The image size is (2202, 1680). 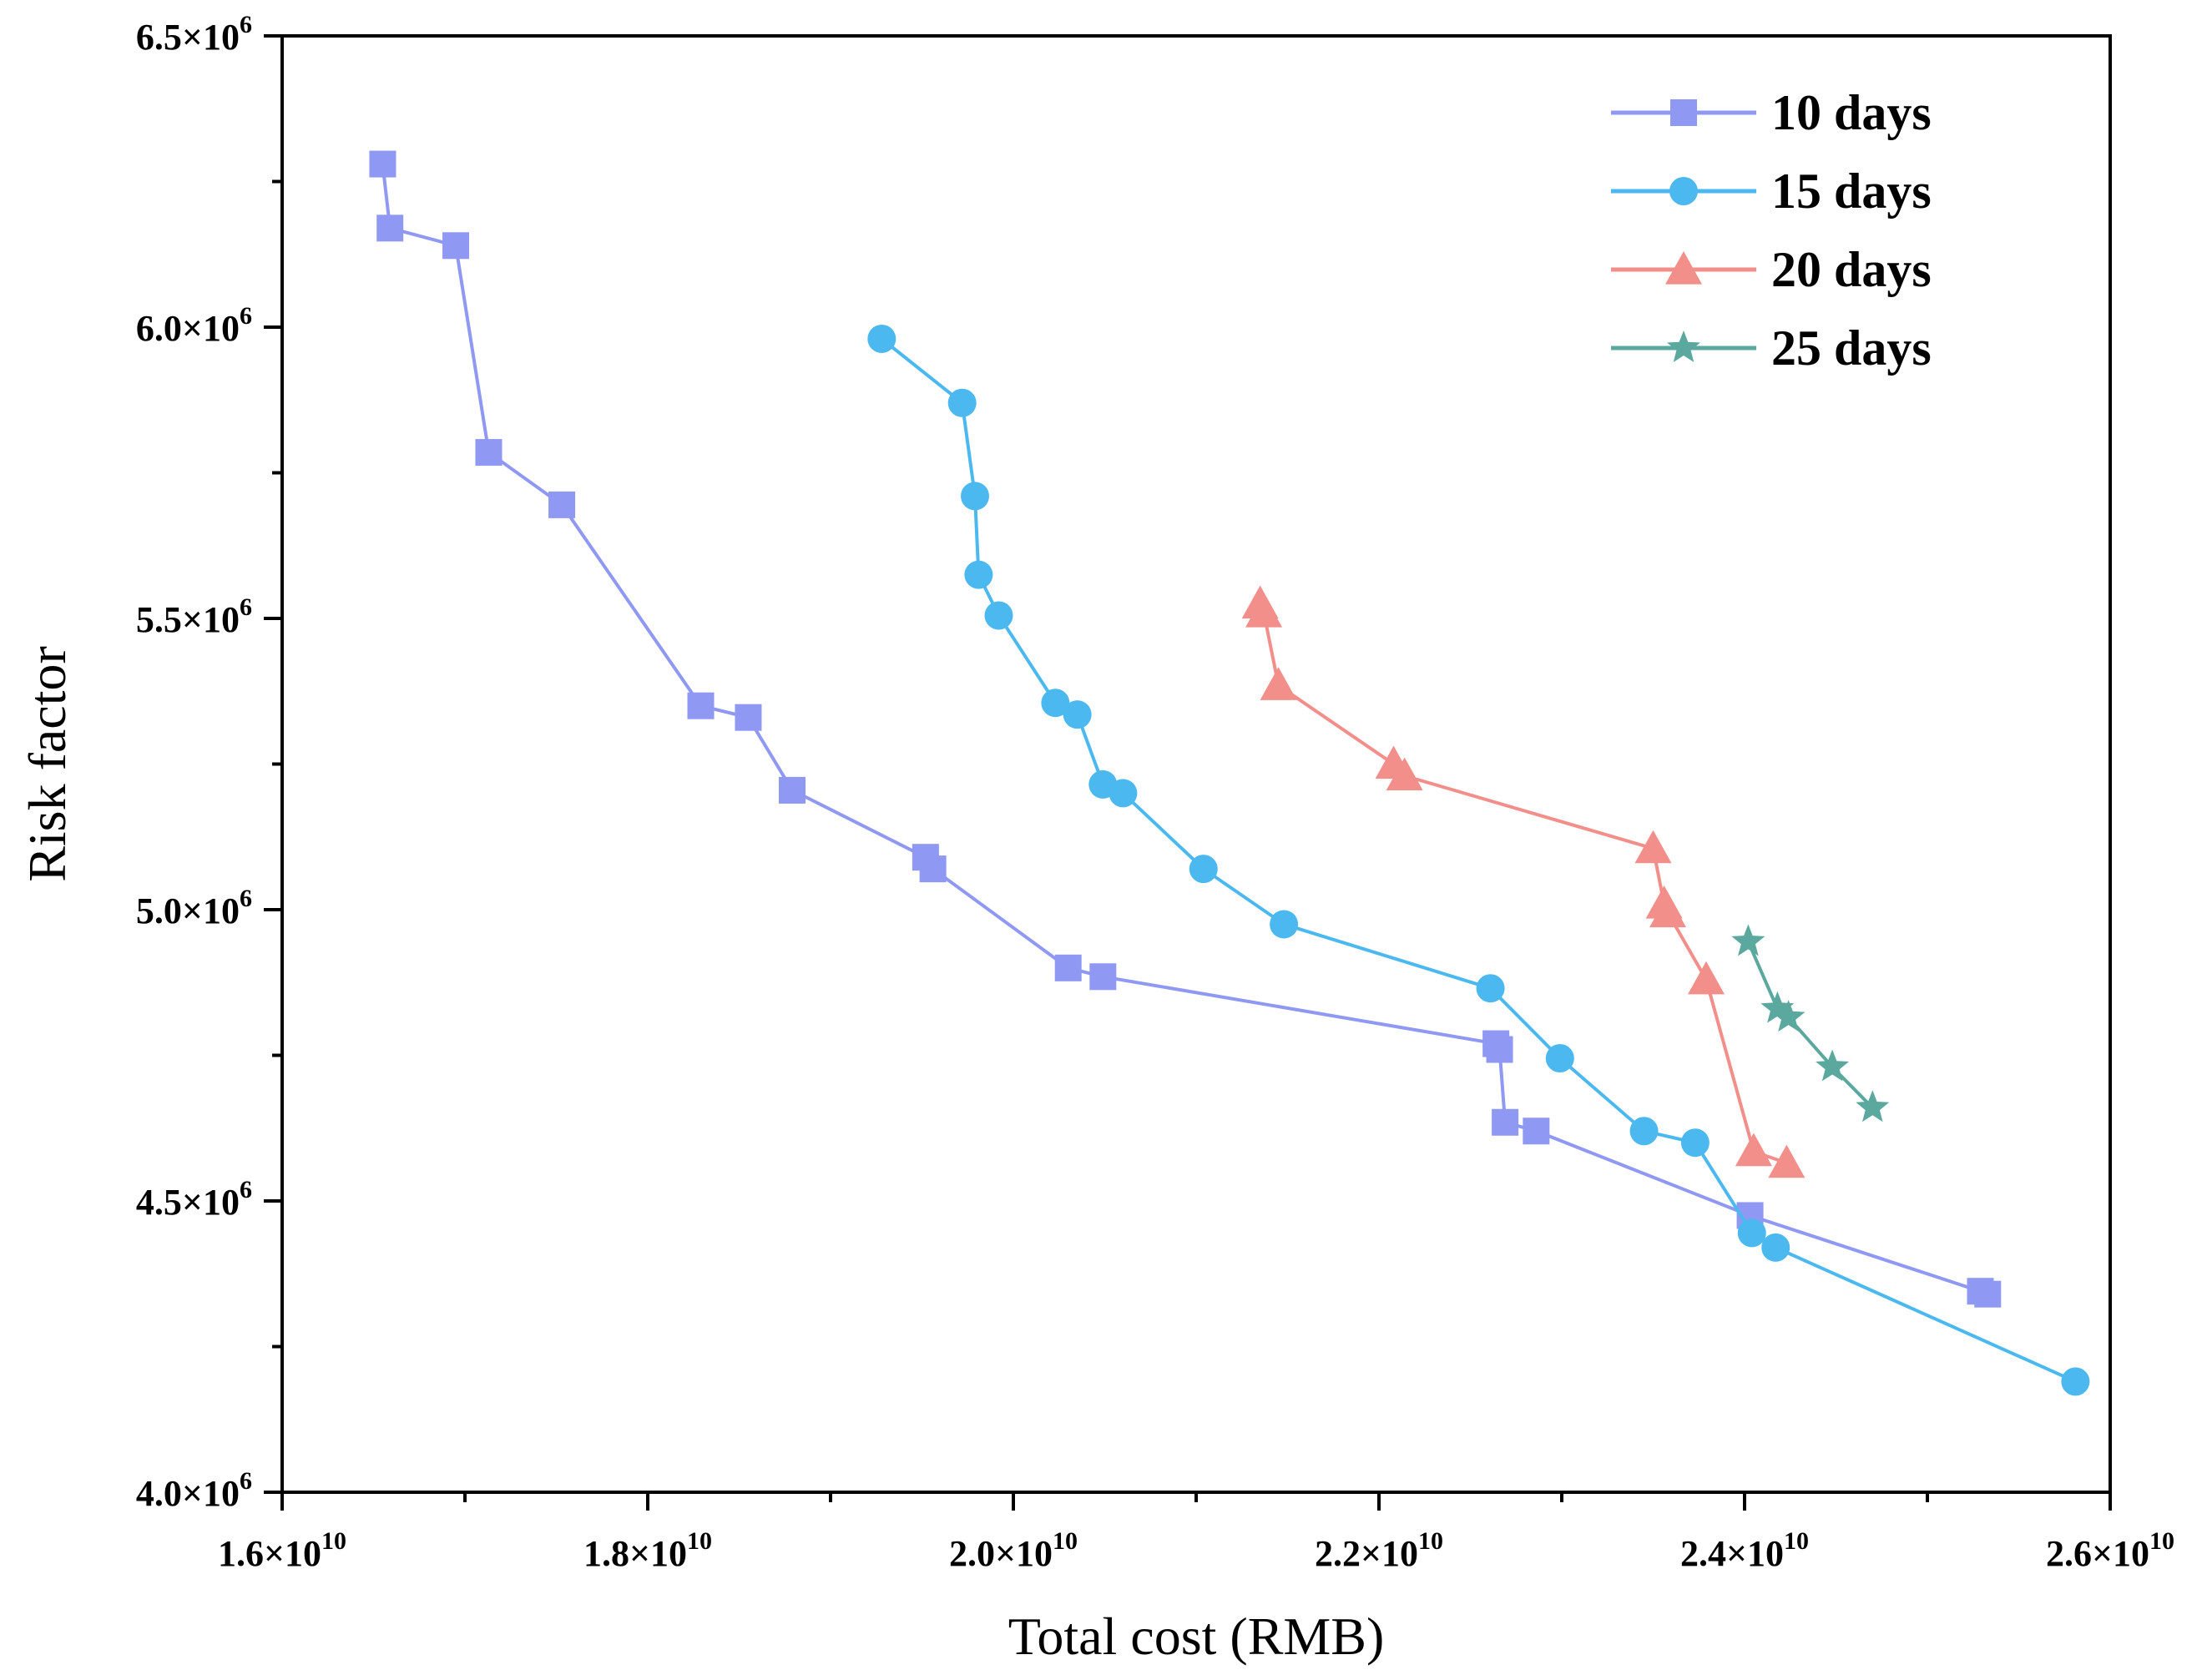 I want to click on x-axis-title: Total cost (RMB), so click(x=1196, y=1636).